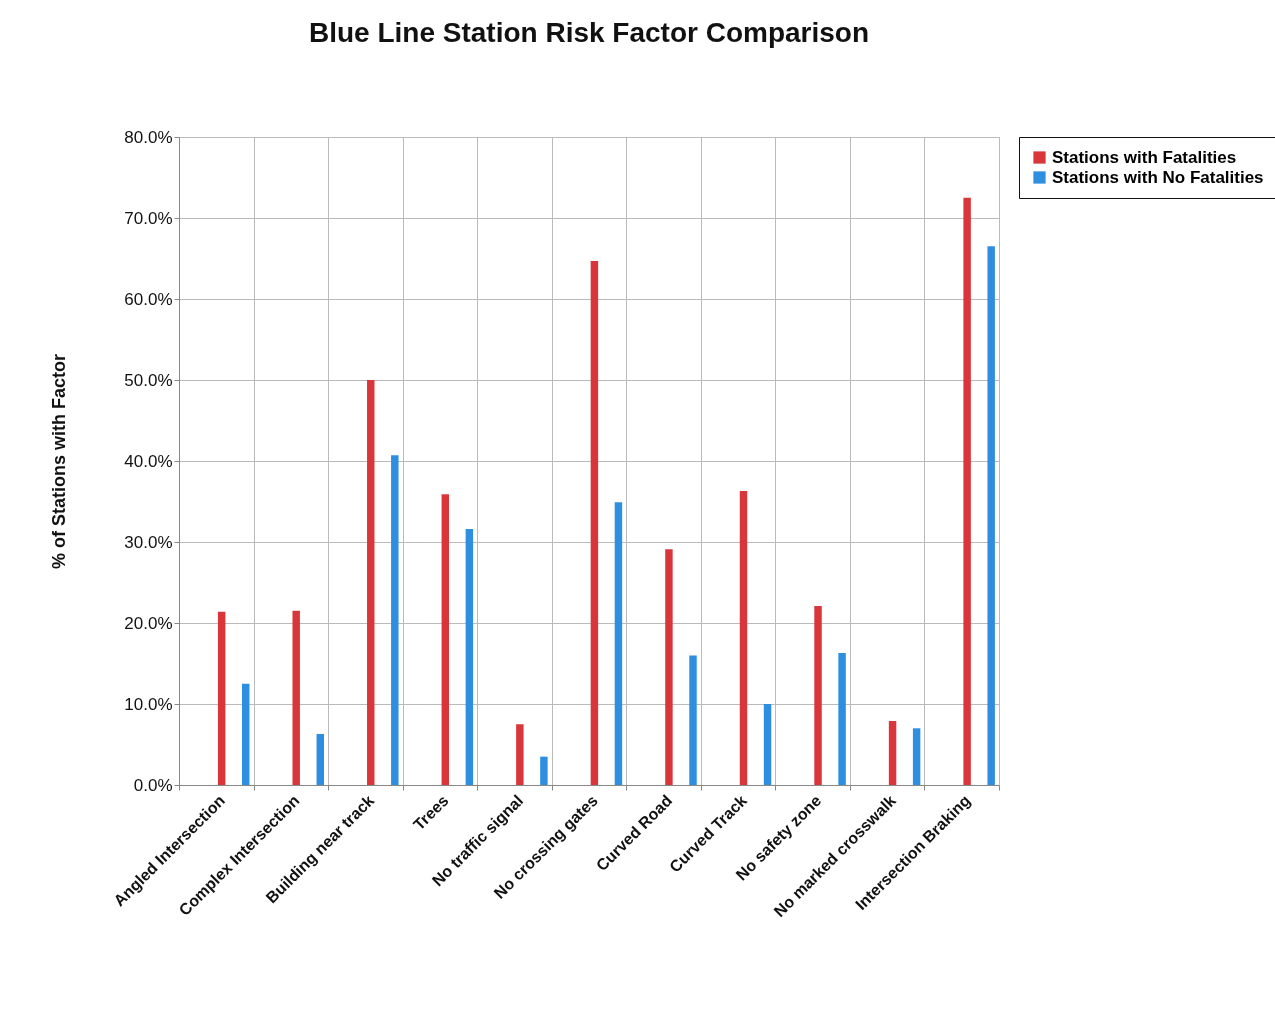 The image size is (1275, 1036). I want to click on y-tick-label: 40.0%, so click(148, 461).